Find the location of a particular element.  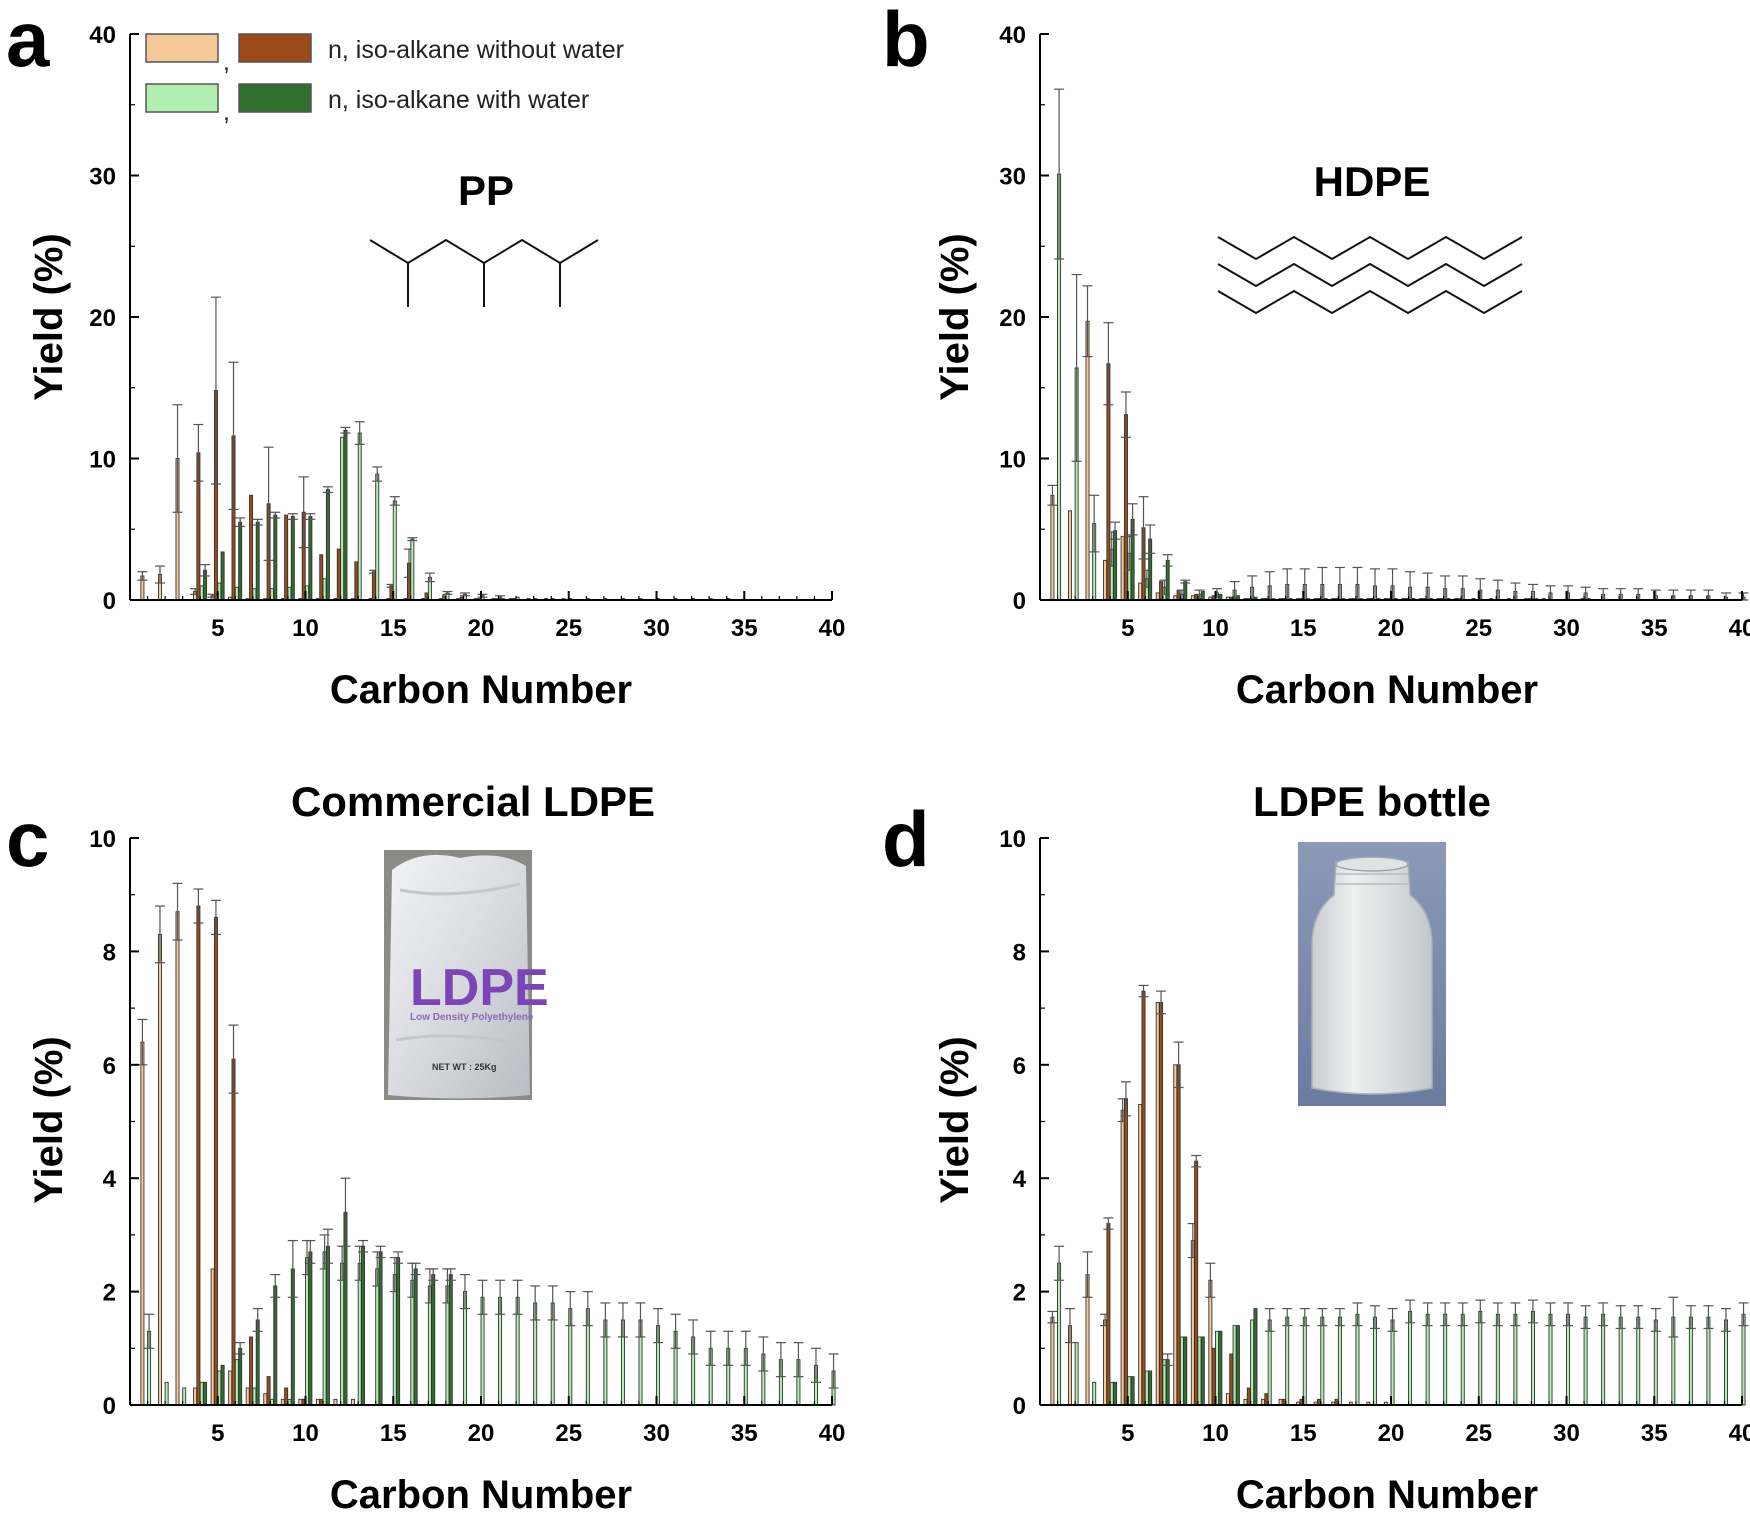

errorbar-b-n-with-water-c36 is located at coordinates (1673, 595).